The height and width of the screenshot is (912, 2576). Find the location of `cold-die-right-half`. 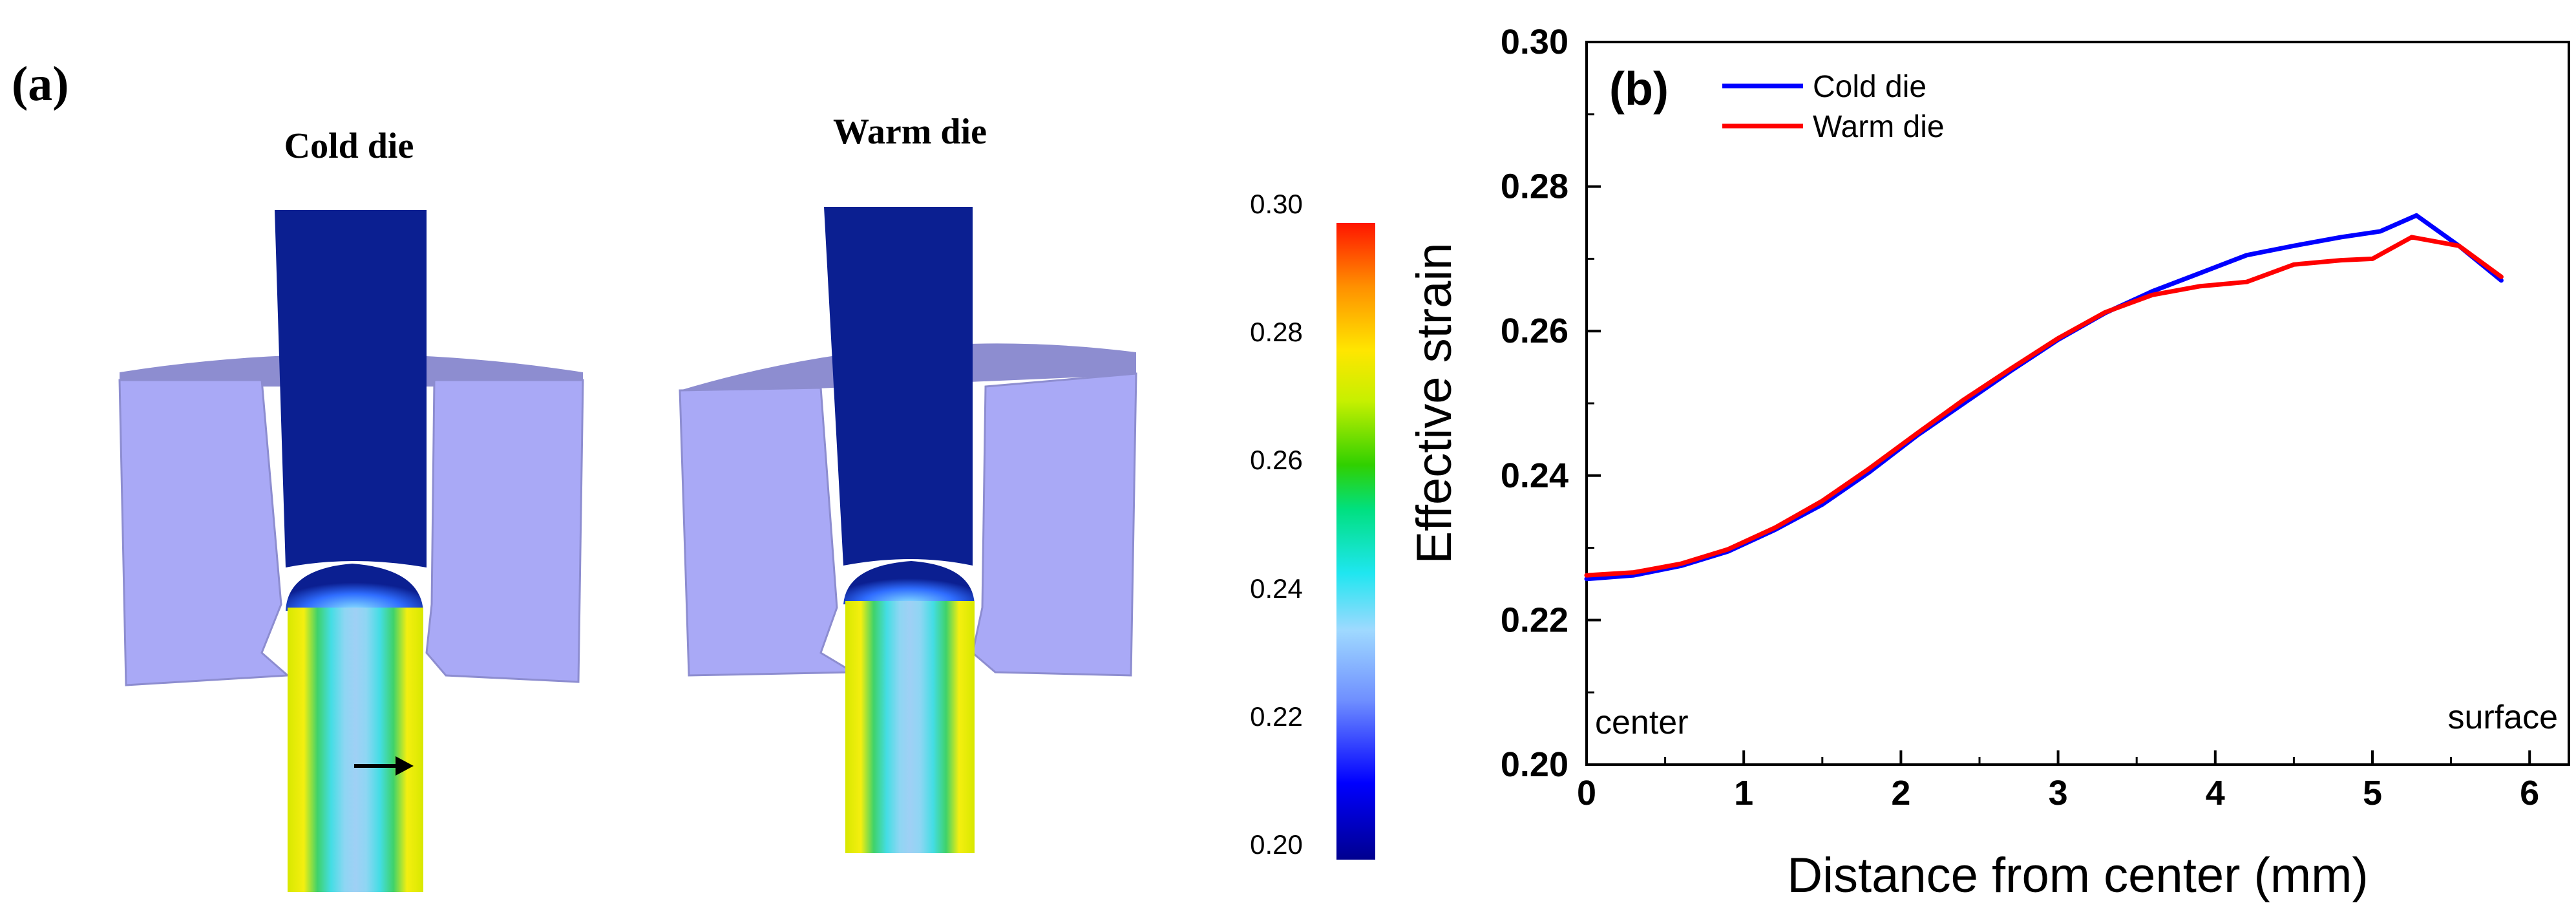

cold-die-right-half is located at coordinates (504, 531).